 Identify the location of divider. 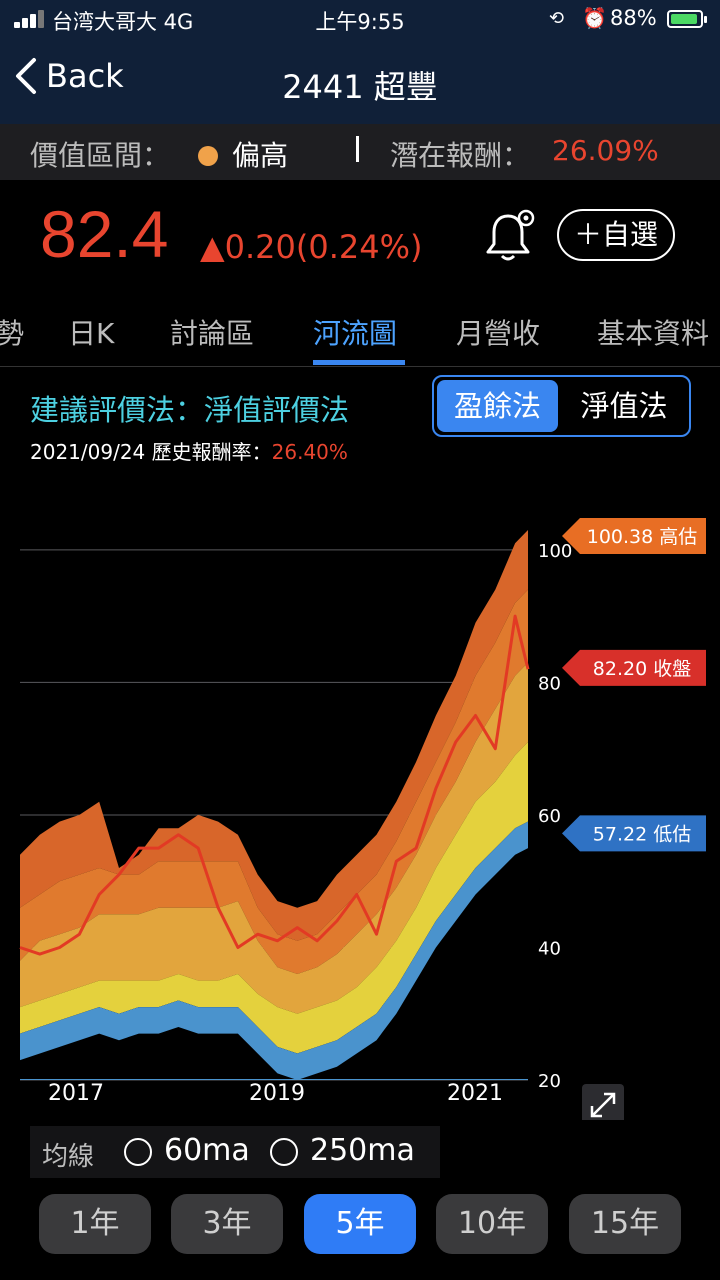
(357, 149).